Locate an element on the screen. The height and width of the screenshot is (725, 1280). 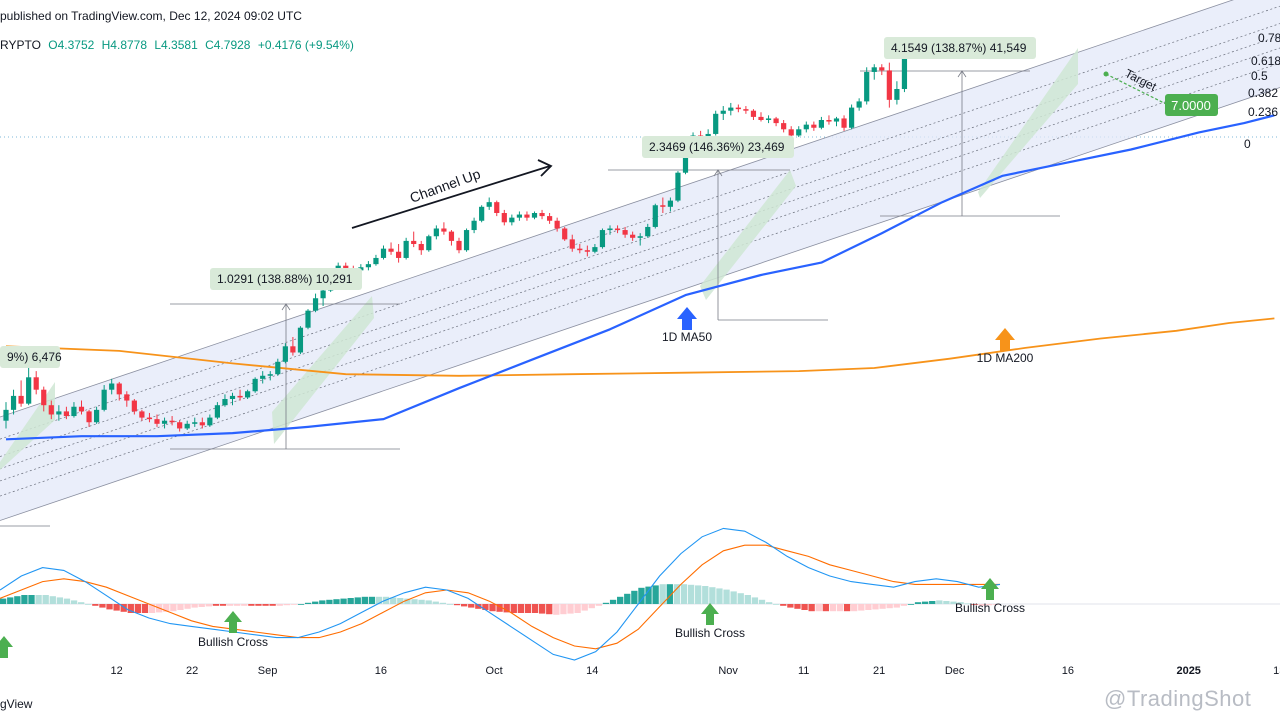
x-axis-tick-label: 11 is located at coordinates (803, 671).